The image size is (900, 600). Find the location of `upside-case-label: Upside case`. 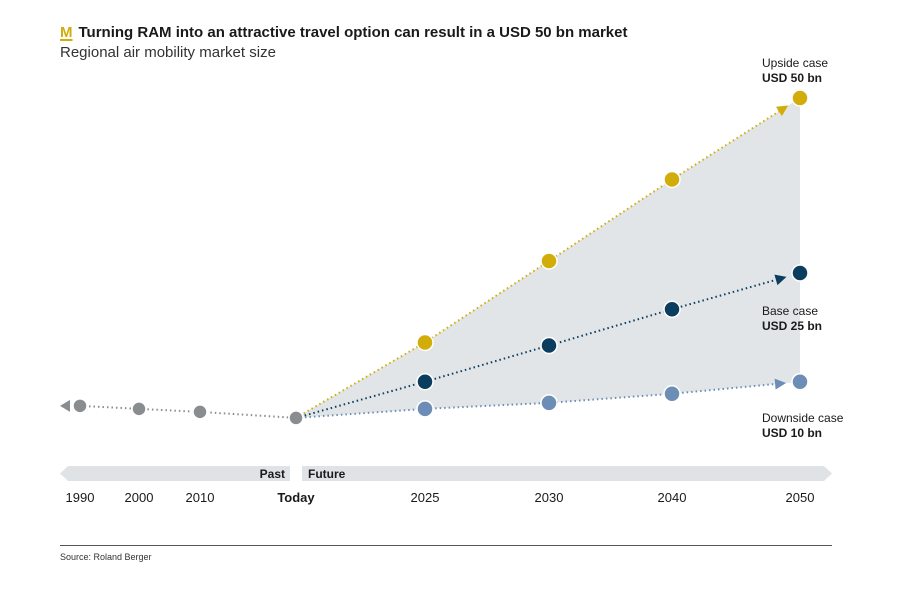

upside-case-label: Upside case is located at coordinates (795, 63).